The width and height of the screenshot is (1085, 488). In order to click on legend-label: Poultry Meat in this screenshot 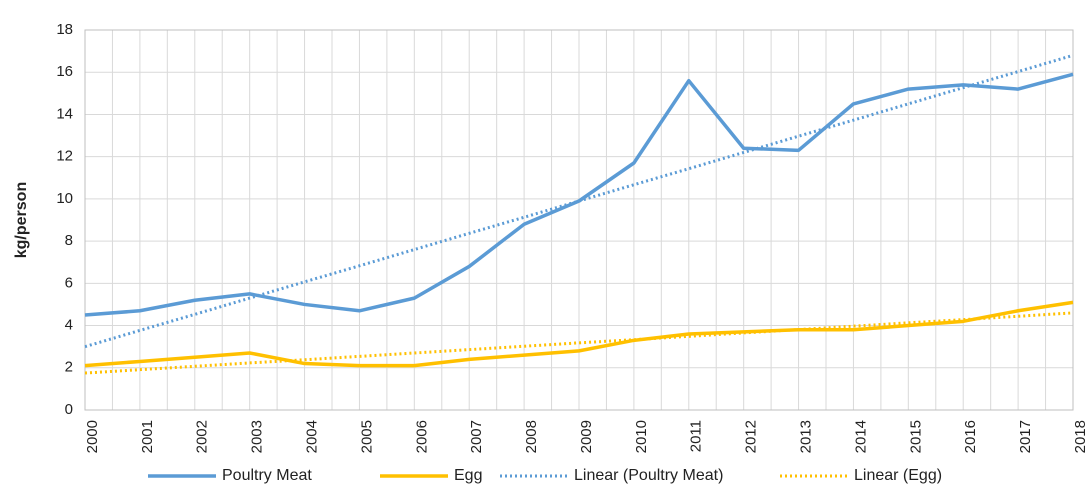, I will do `click(267, 475)`.